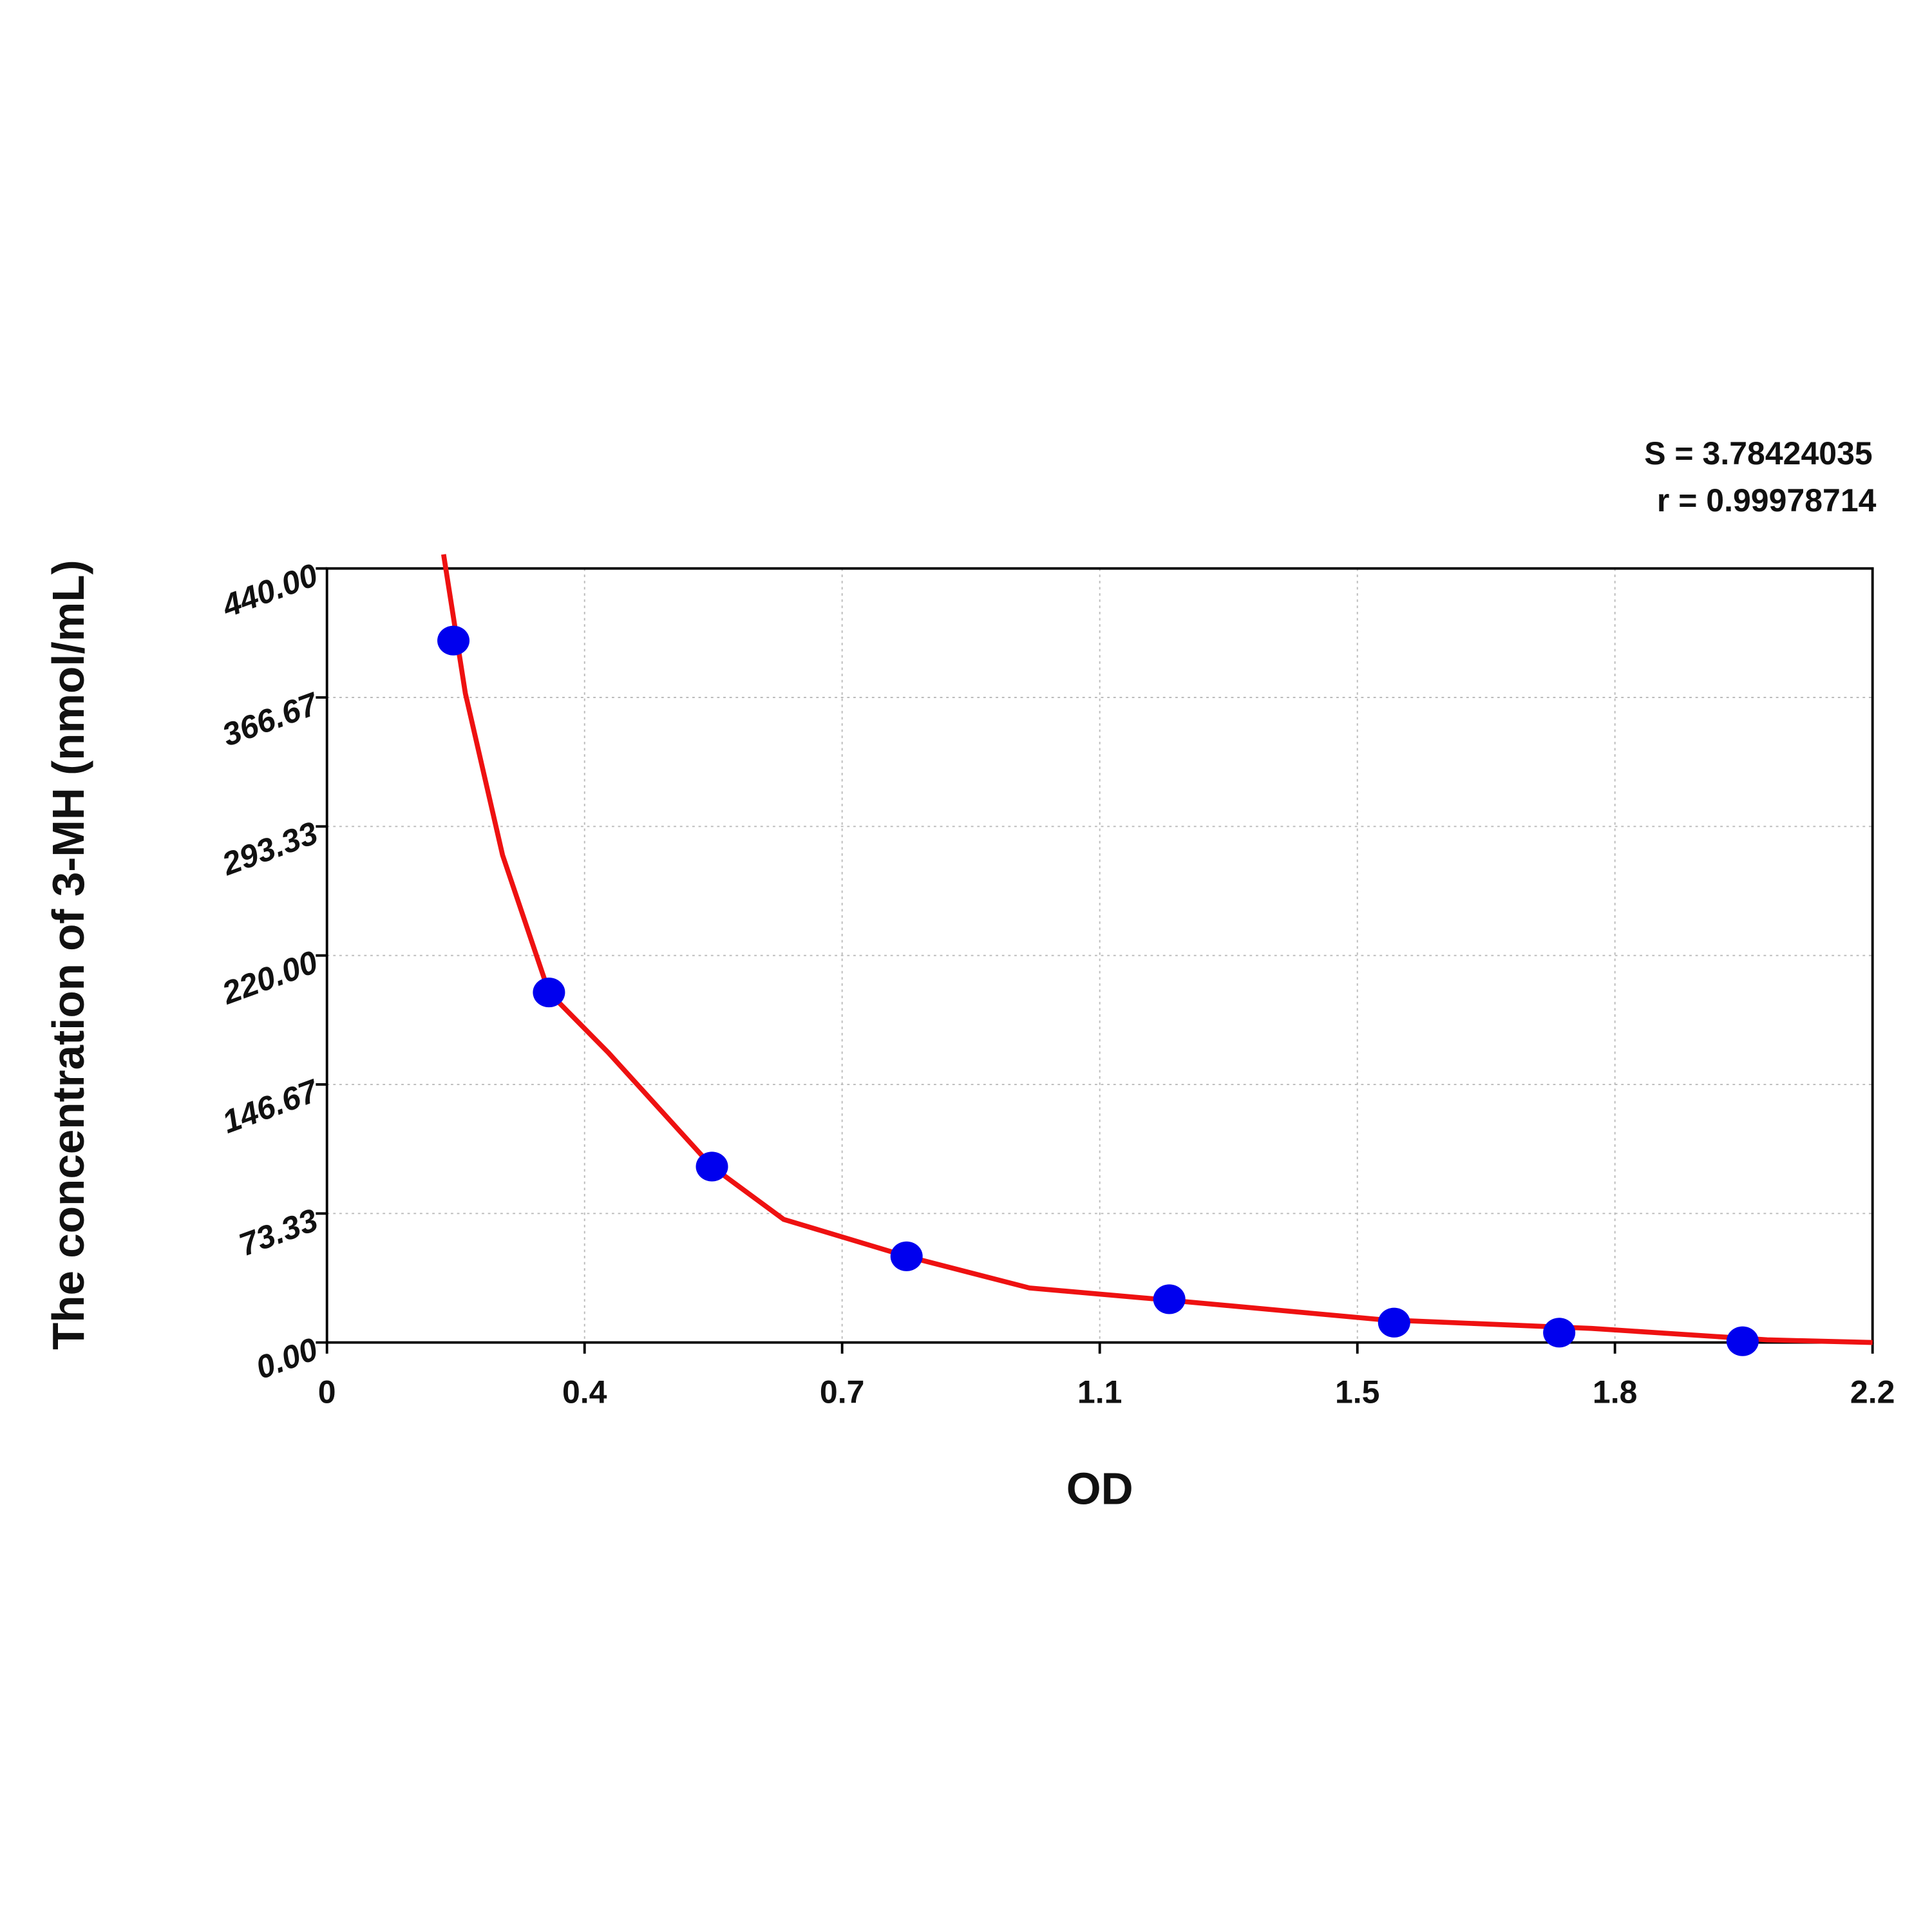 Image resolution: width=1932 pixels, height=1932 pixels. What do you see at coordinates (1357, 1392) in the screenshot?
I see `x-tick-label: 1.5` at bounding box center [1357, 1392].